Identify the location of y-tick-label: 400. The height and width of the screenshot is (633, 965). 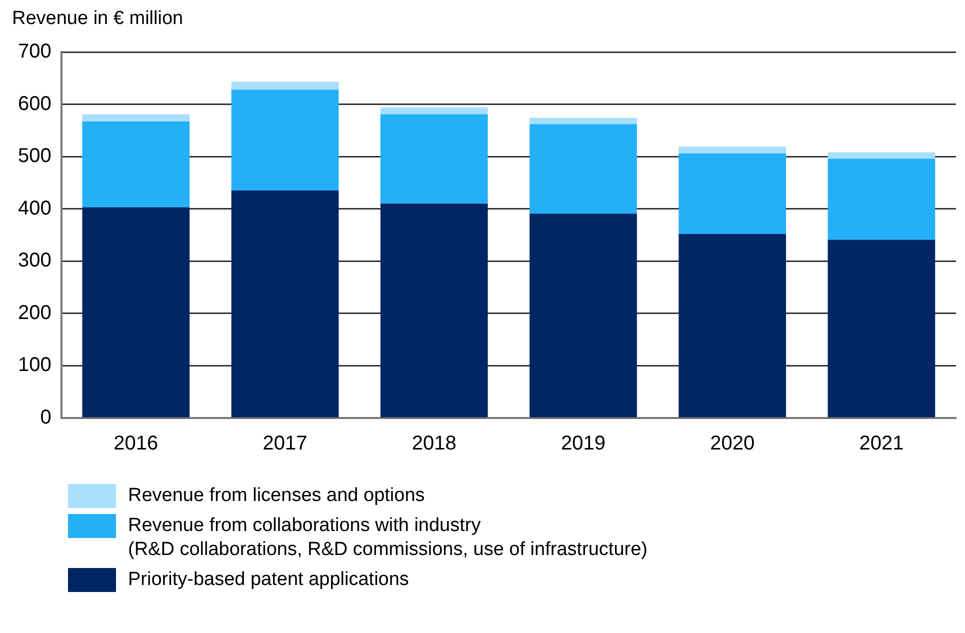
(35, 208).